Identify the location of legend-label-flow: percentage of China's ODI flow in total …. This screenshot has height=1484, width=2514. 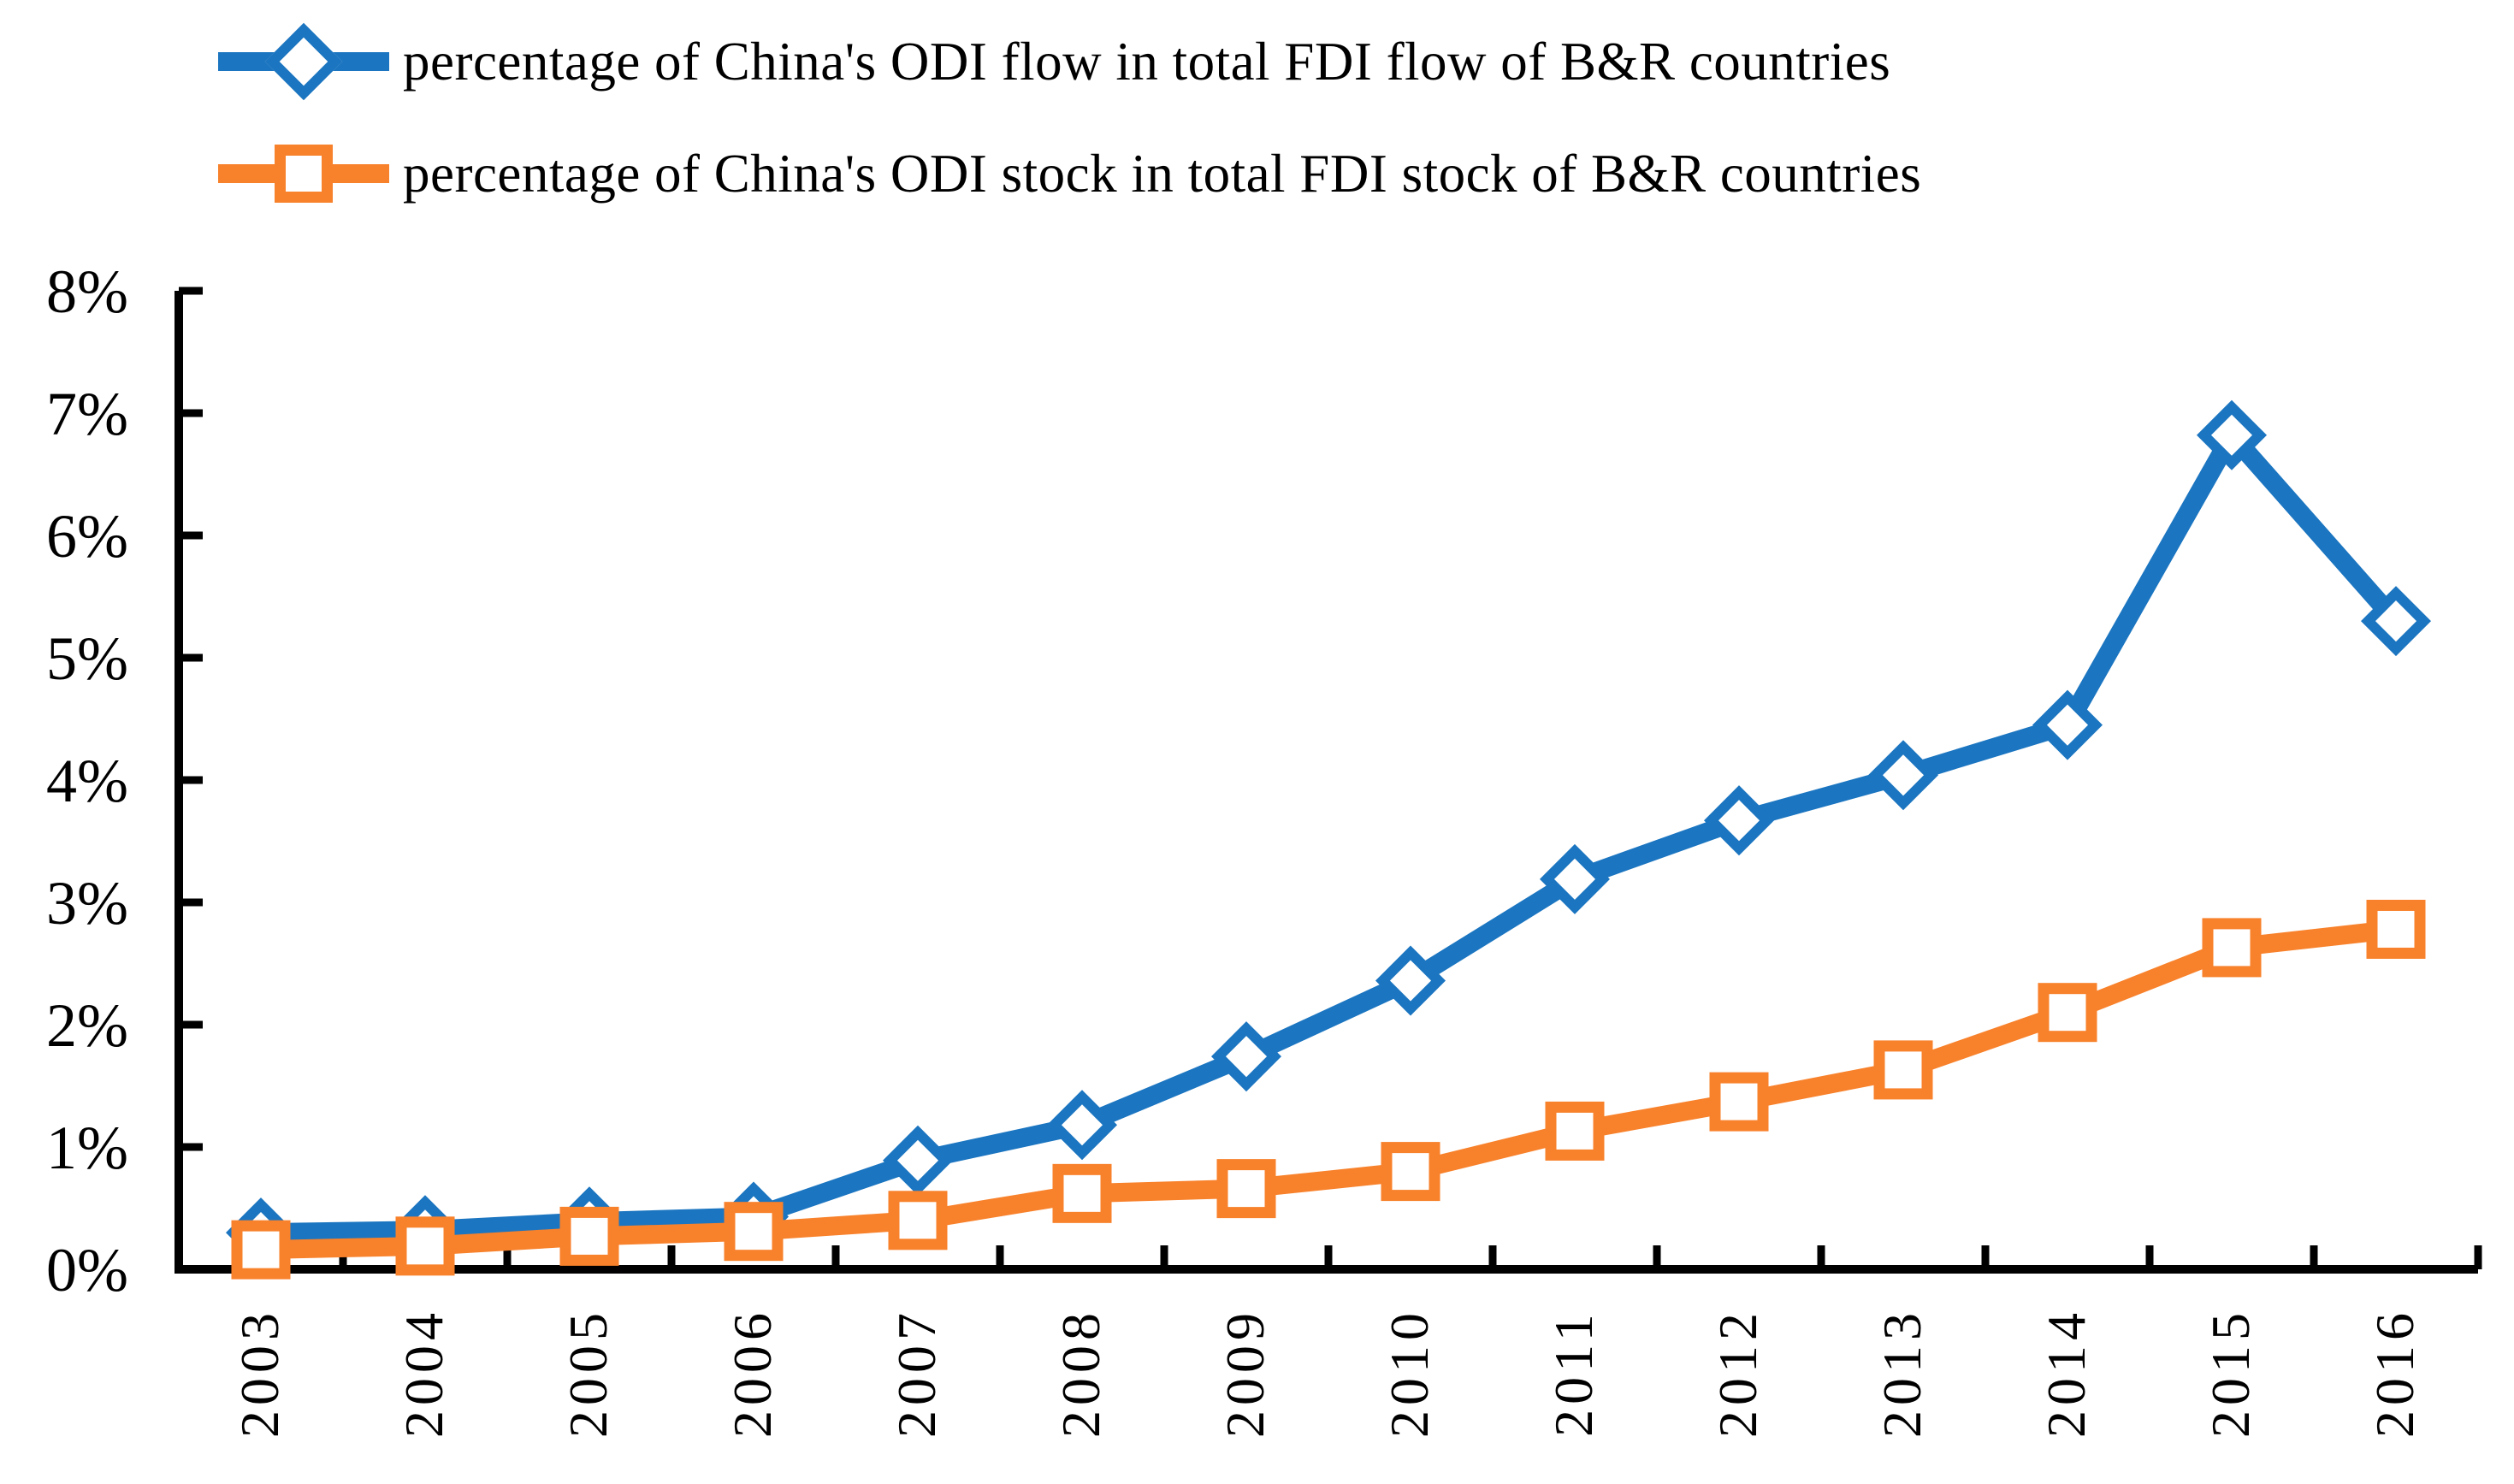
(1147, 61).